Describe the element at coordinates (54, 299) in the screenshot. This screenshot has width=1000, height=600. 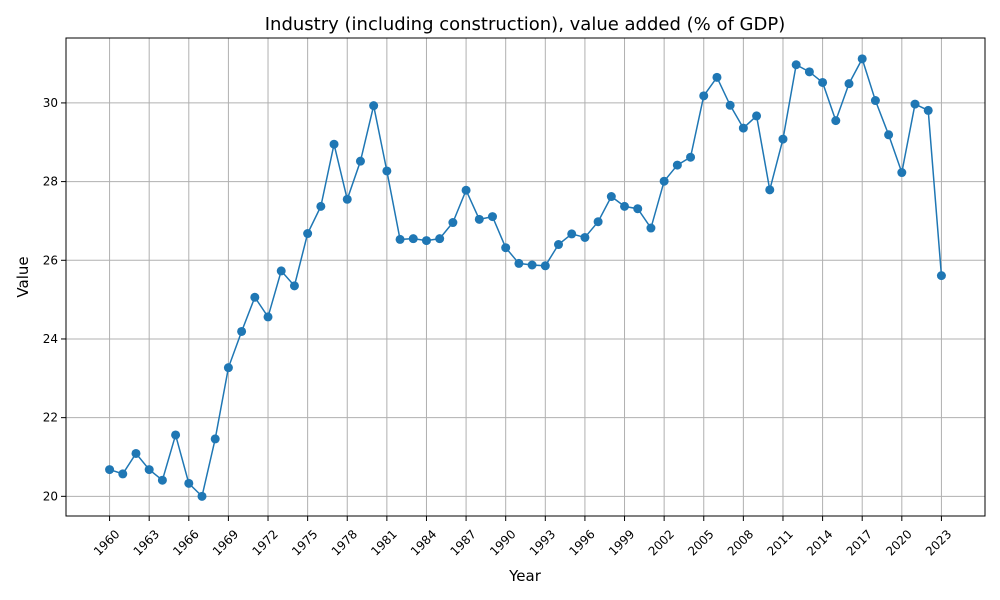
I see `y-axis-ticks: 20 22 24 26 28 30` at that location.